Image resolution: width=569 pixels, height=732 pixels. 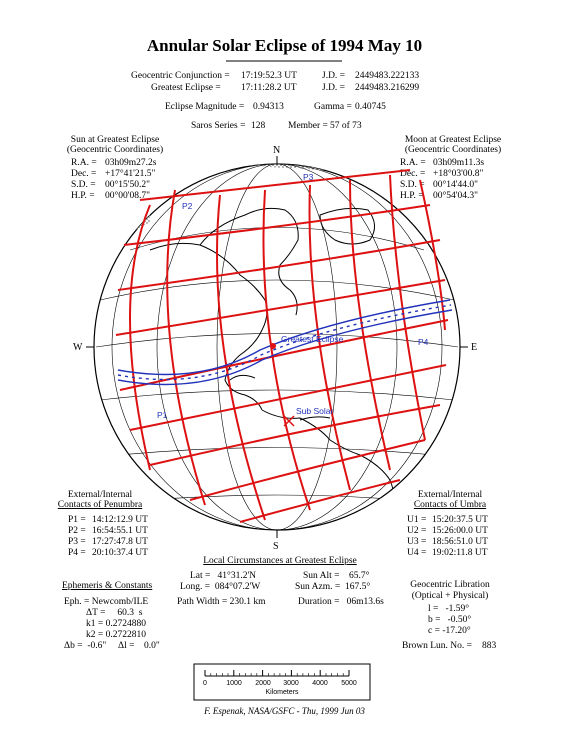 I want to click on ephemeris-eph: Eph. = Newcomb/ILE, so click(x=106, y=602).